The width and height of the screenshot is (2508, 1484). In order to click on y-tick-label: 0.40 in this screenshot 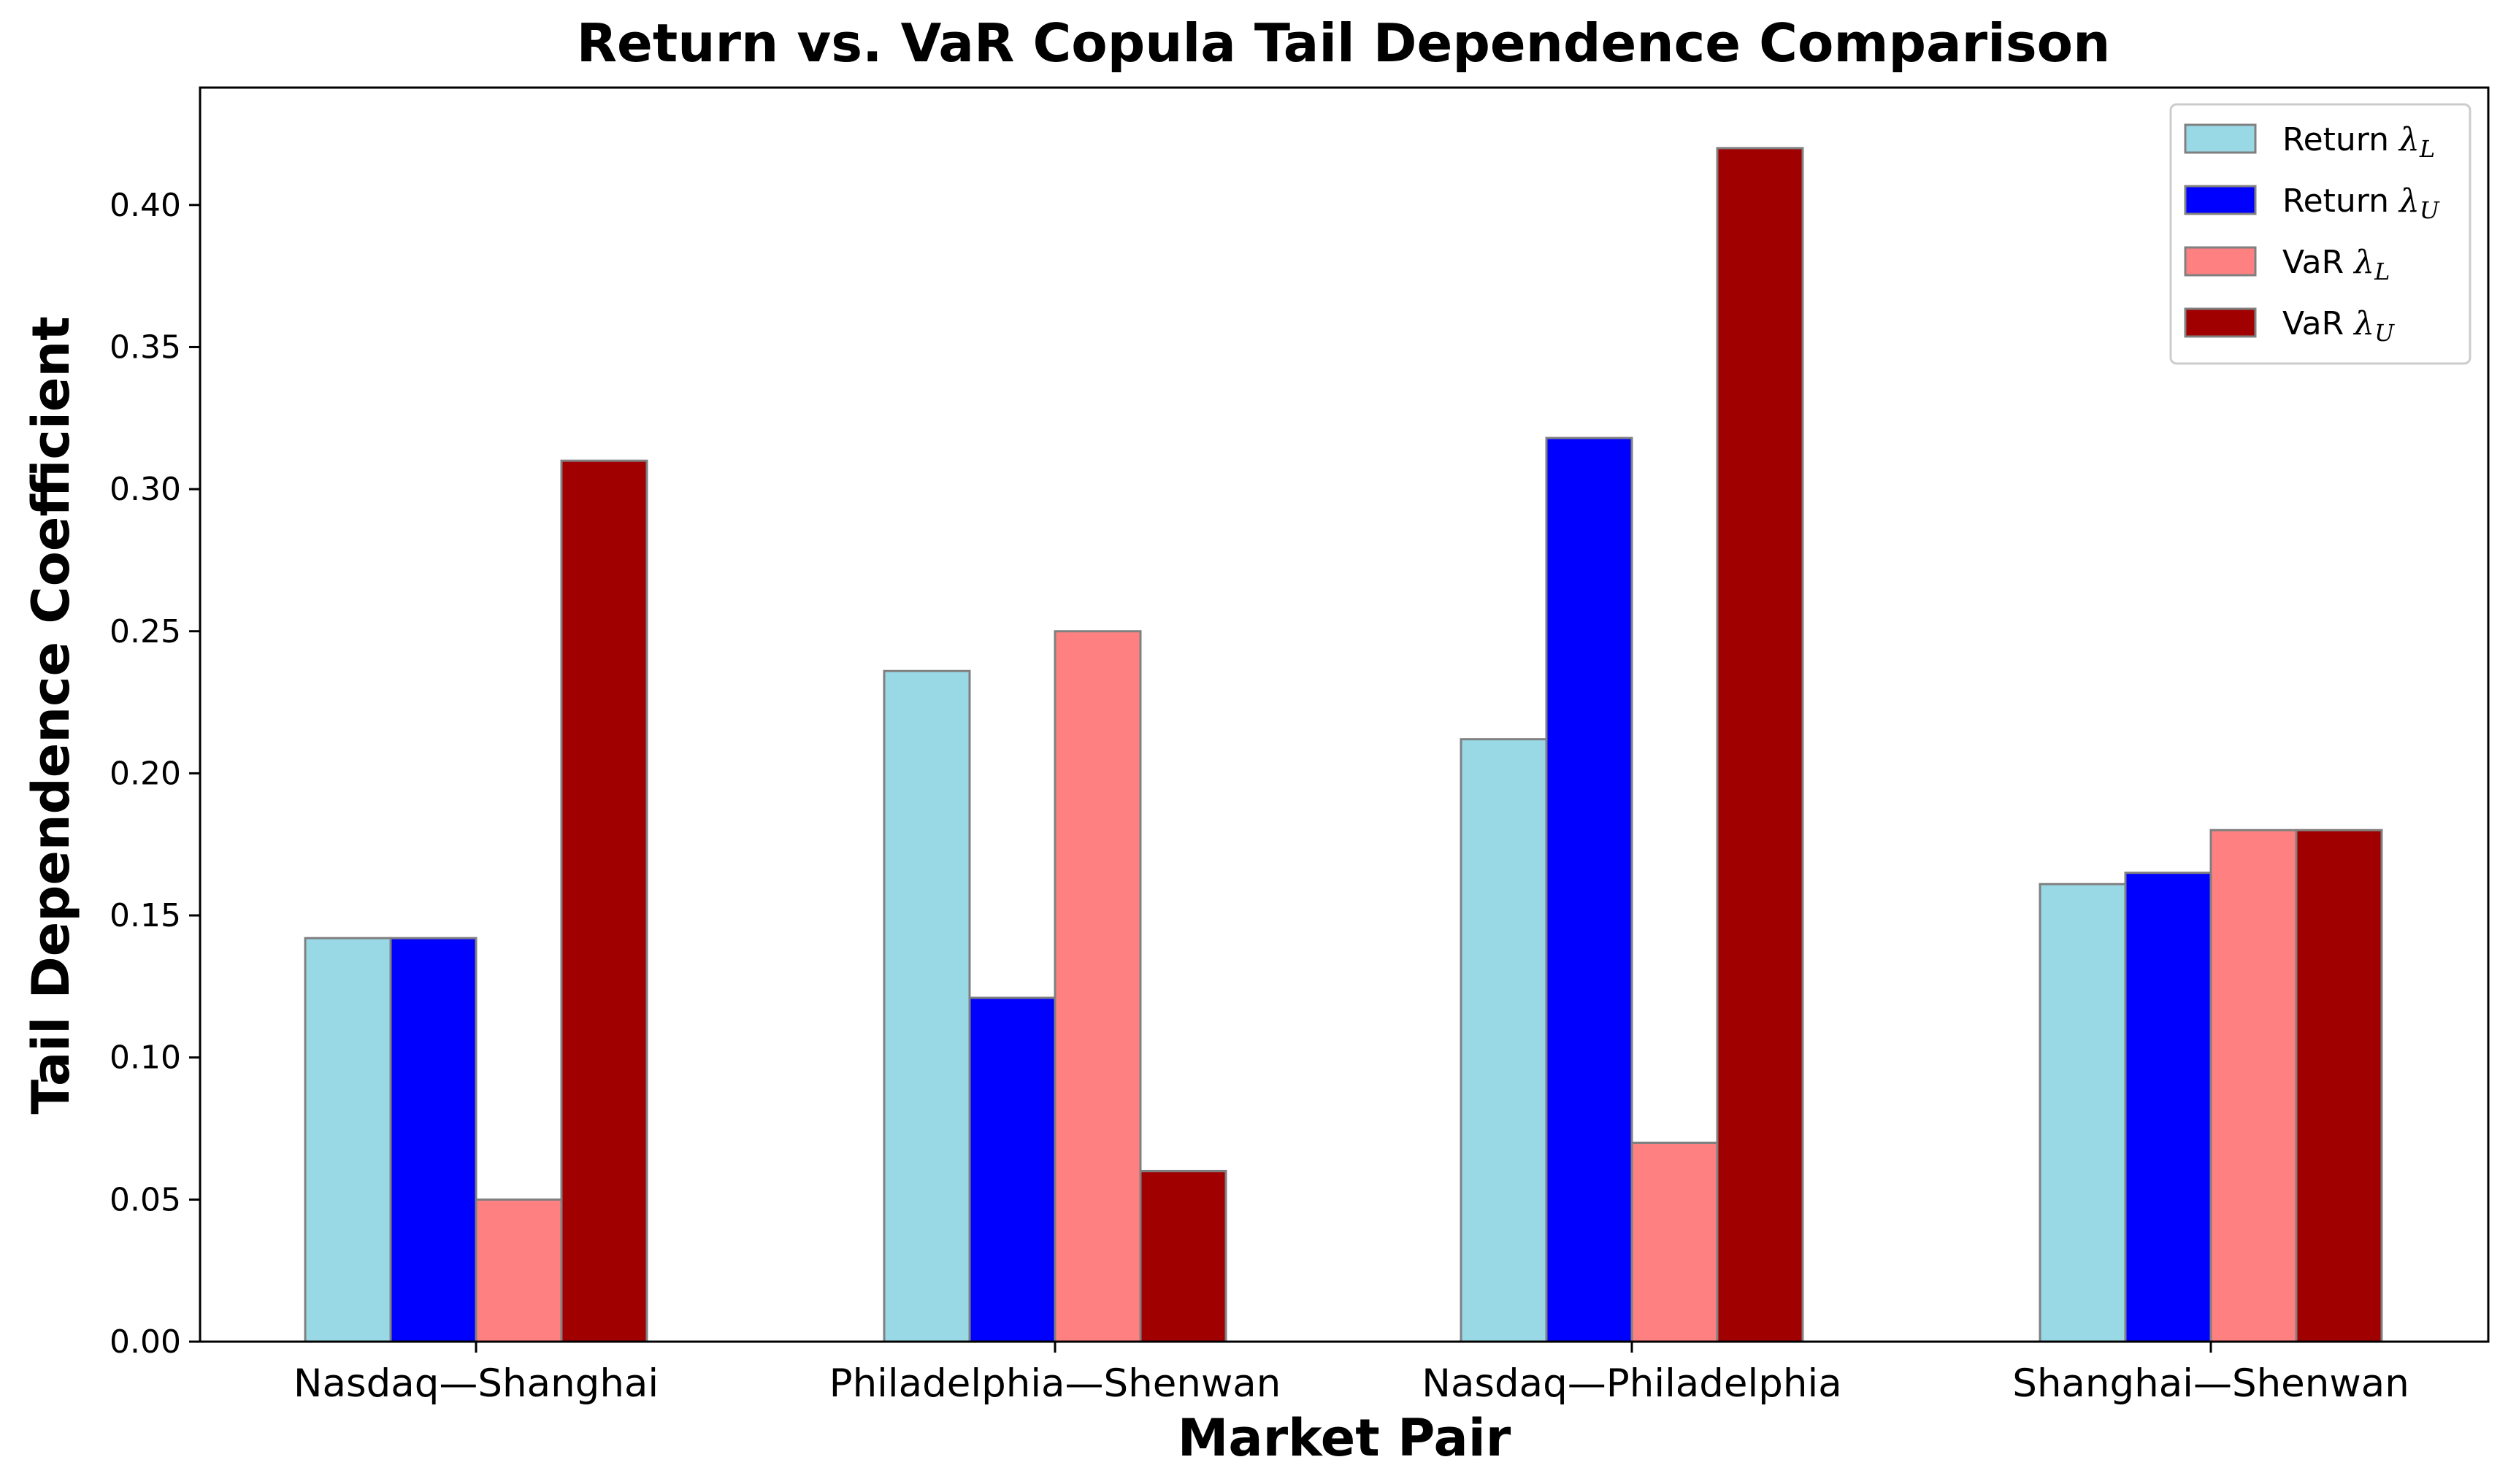, I will do `click(145, 205)`.